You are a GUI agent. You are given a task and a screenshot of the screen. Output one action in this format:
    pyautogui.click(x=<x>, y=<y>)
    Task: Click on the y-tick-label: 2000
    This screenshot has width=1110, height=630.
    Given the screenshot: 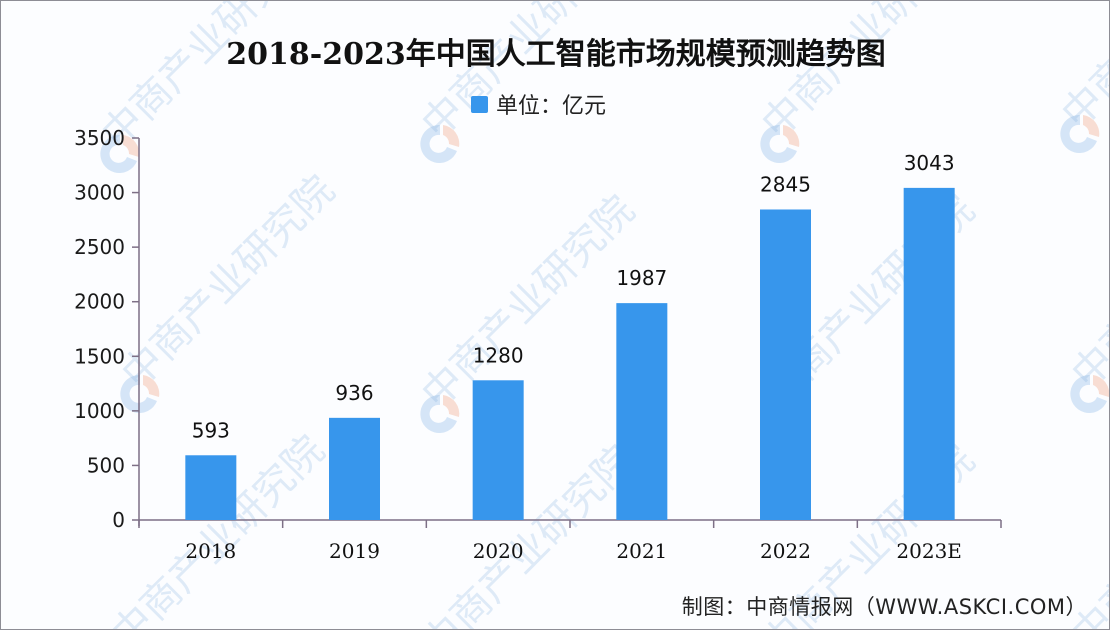 What is the action you would take?
    pyautogui.click(x=99, y=302)
    